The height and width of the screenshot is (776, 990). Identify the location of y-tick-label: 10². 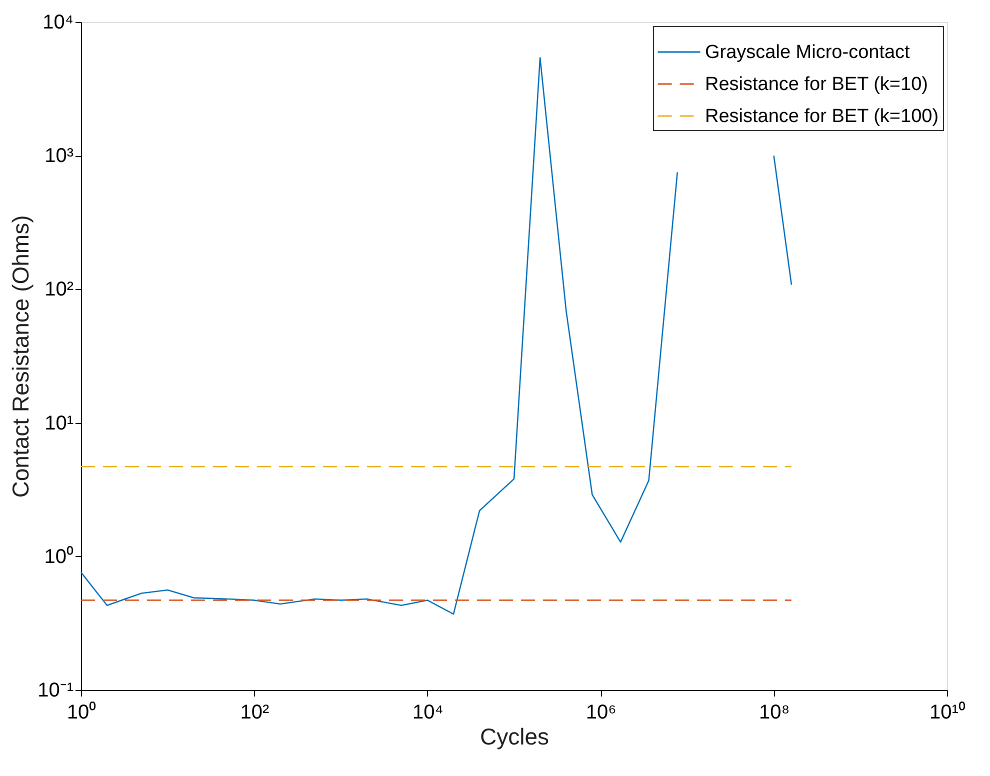
(59, 289).